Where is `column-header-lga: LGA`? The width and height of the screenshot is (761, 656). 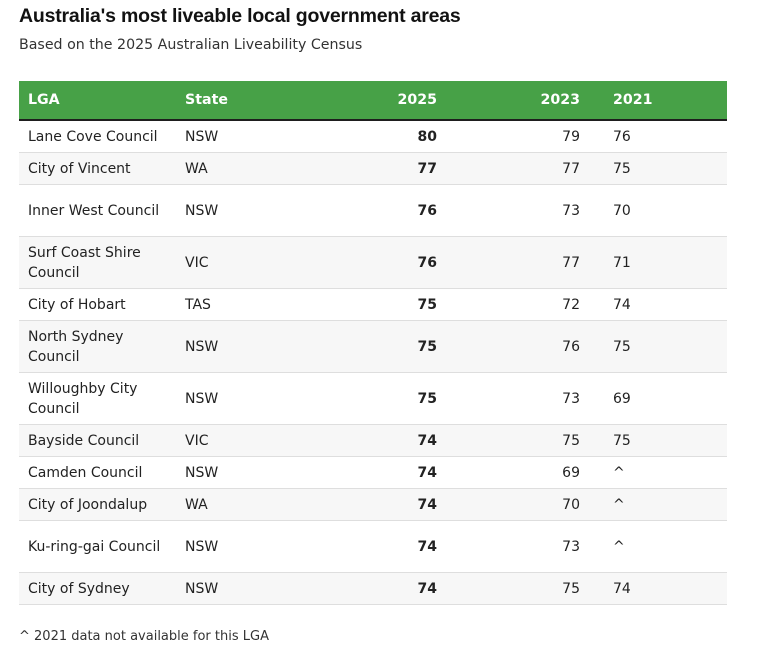 column-header-lga: LGA is located at coordinates (44, 100).